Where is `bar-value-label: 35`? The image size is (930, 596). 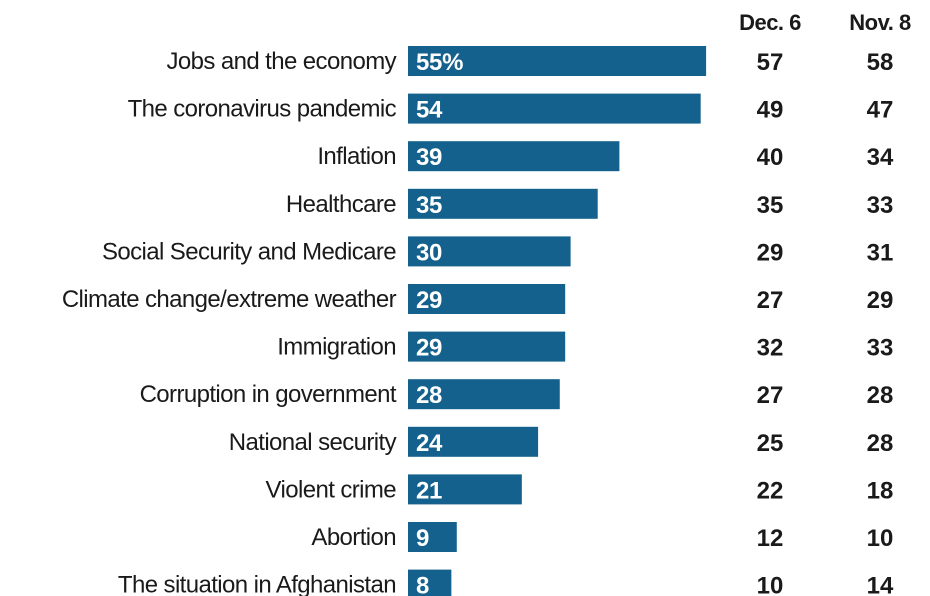 bar-value-label: 35 is located at coordinates (429, 205).